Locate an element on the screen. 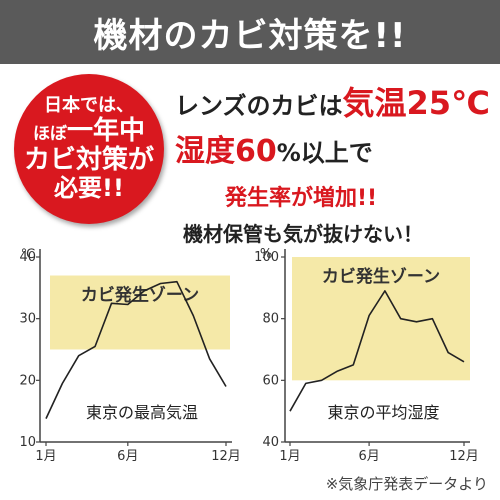  badge-line-2: ほぼ一年中 is located at coordinates (88, 130).